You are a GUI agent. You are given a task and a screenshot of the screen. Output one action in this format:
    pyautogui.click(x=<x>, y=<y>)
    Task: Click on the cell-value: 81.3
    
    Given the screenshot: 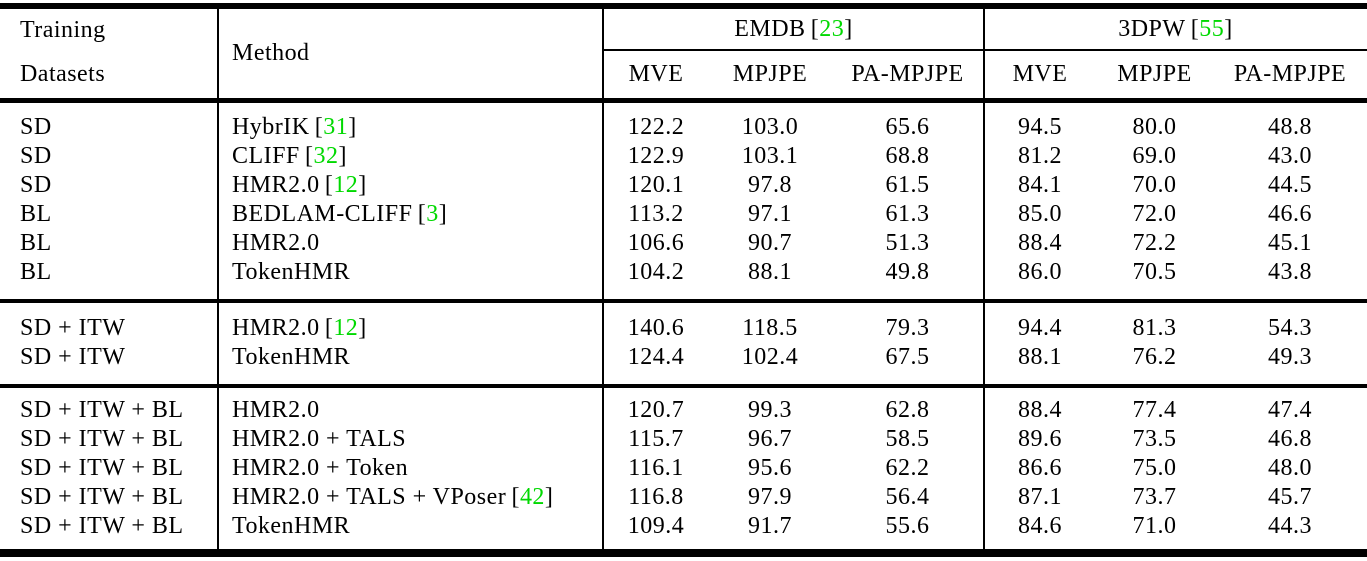 What is the action you would take?
    pyautogui.click(x=1154, y=328)
    